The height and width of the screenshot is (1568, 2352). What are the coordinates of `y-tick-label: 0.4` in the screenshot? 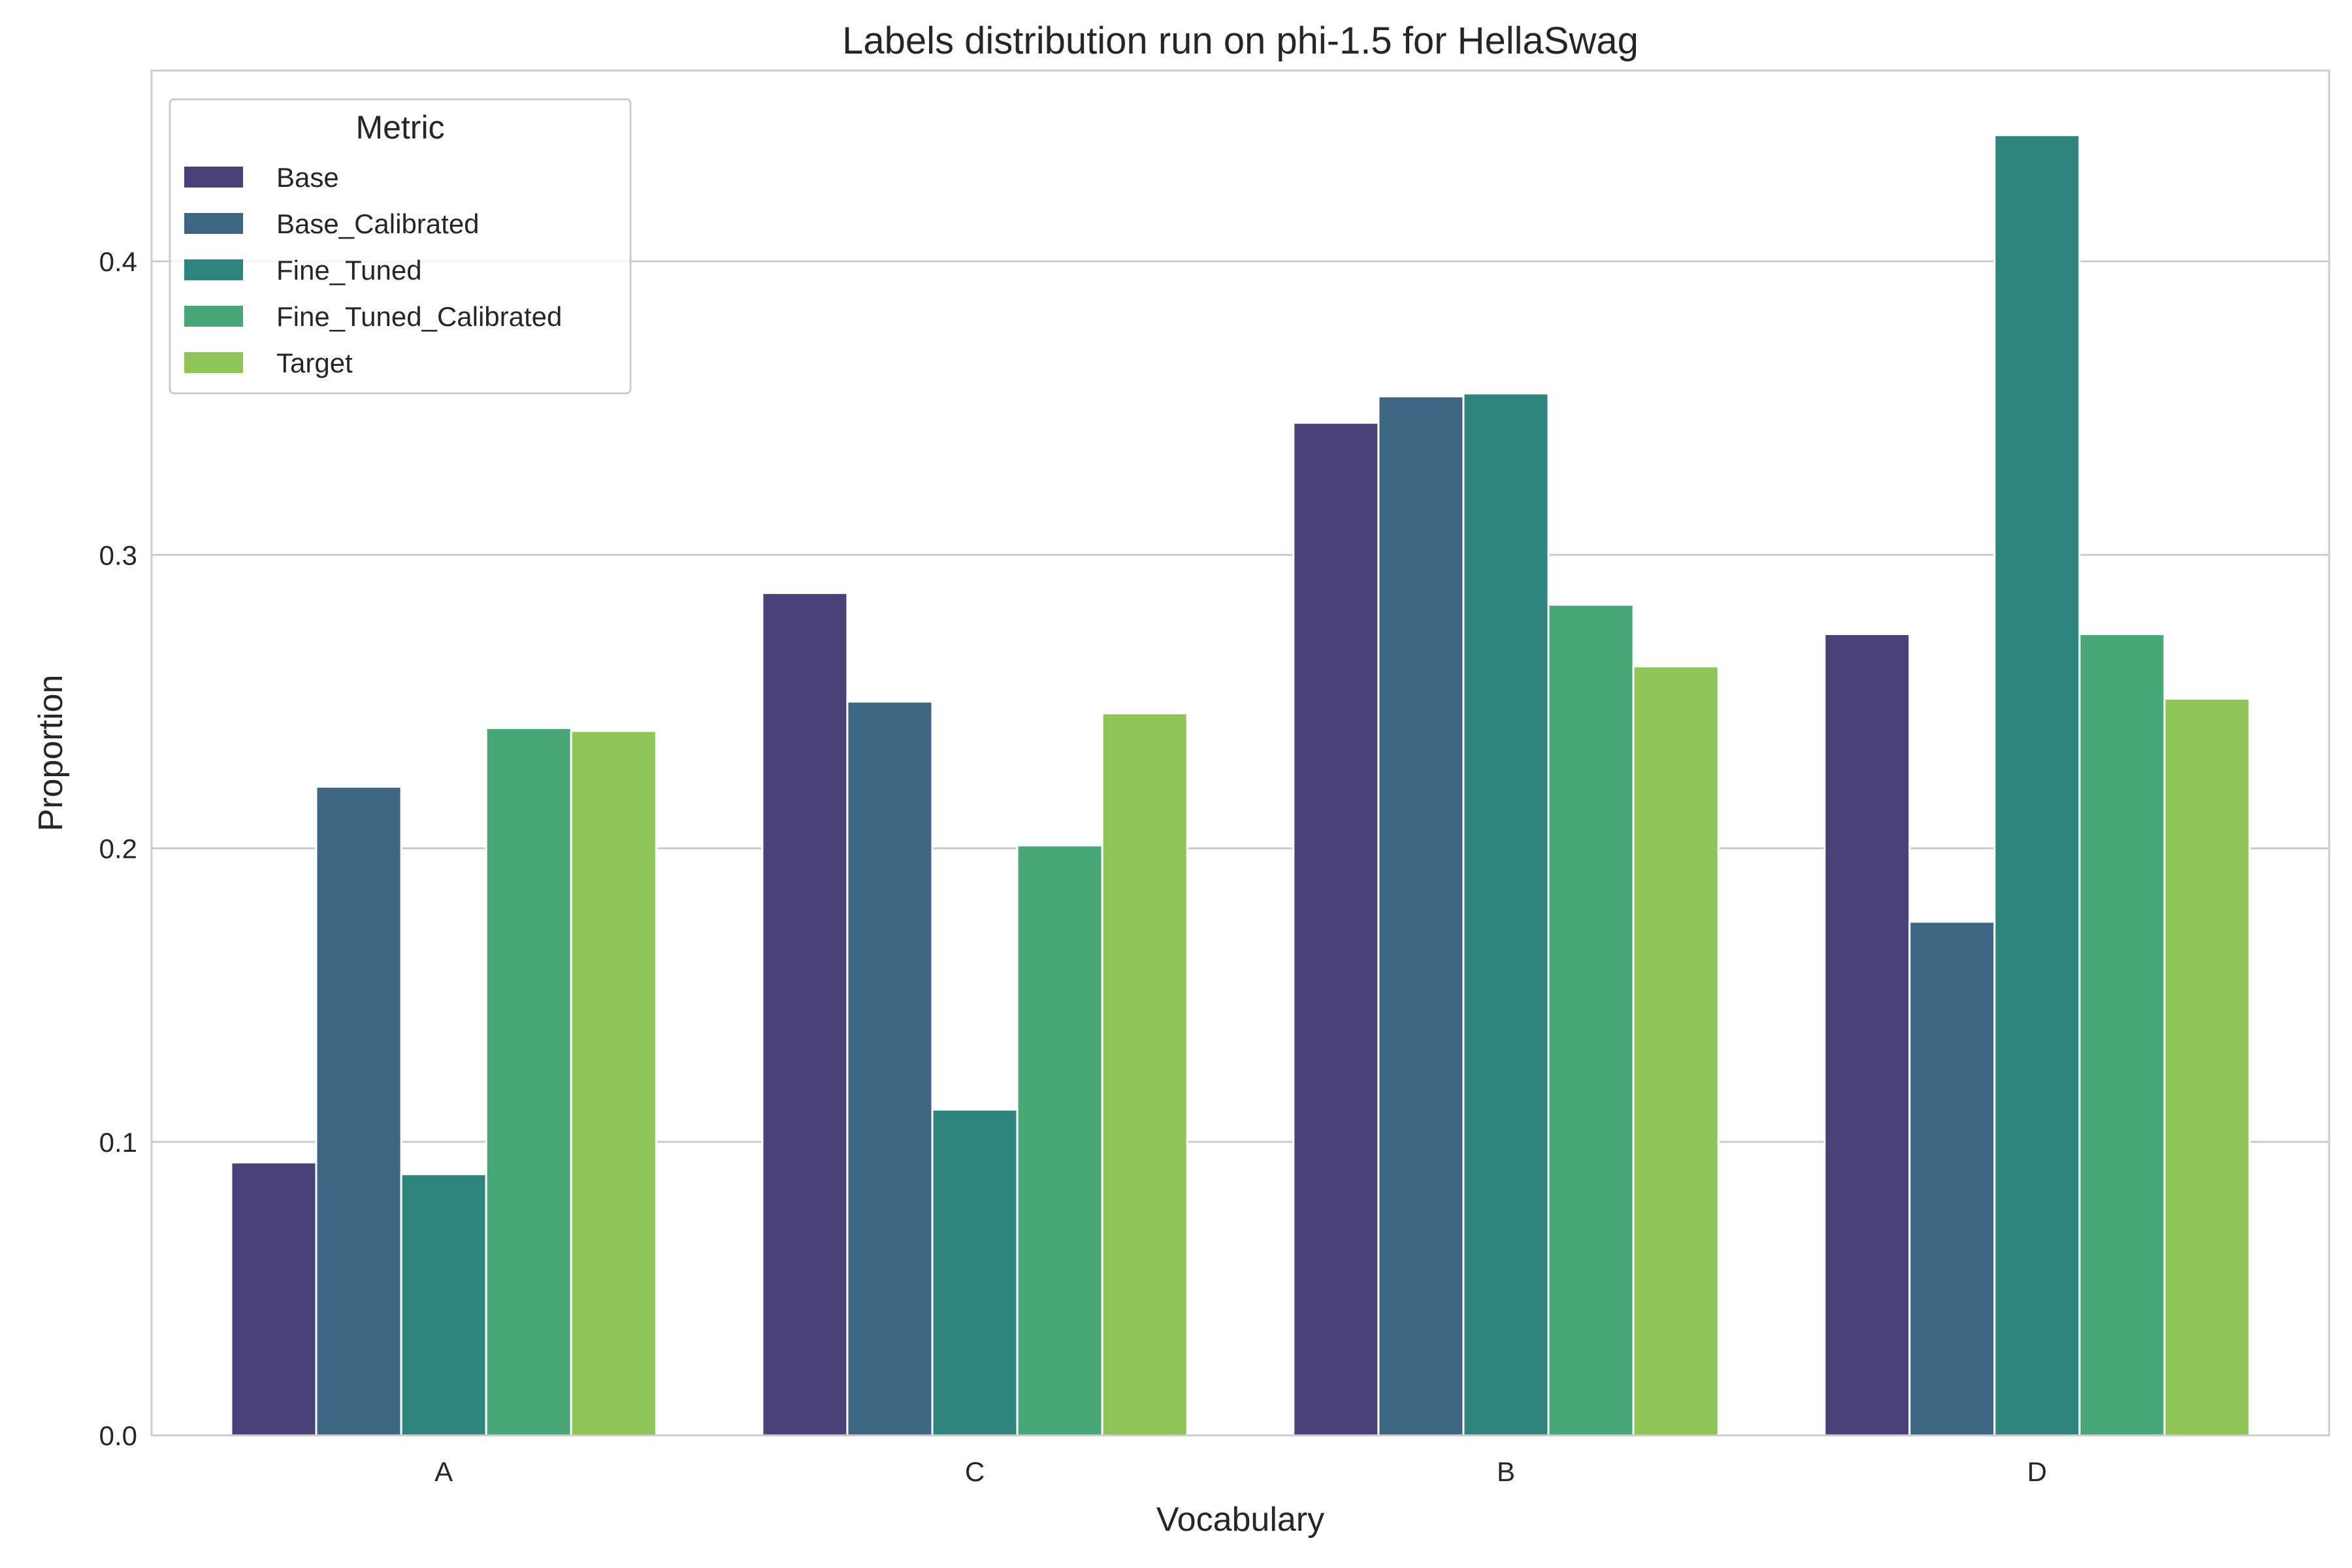 It's located at (118, 261).